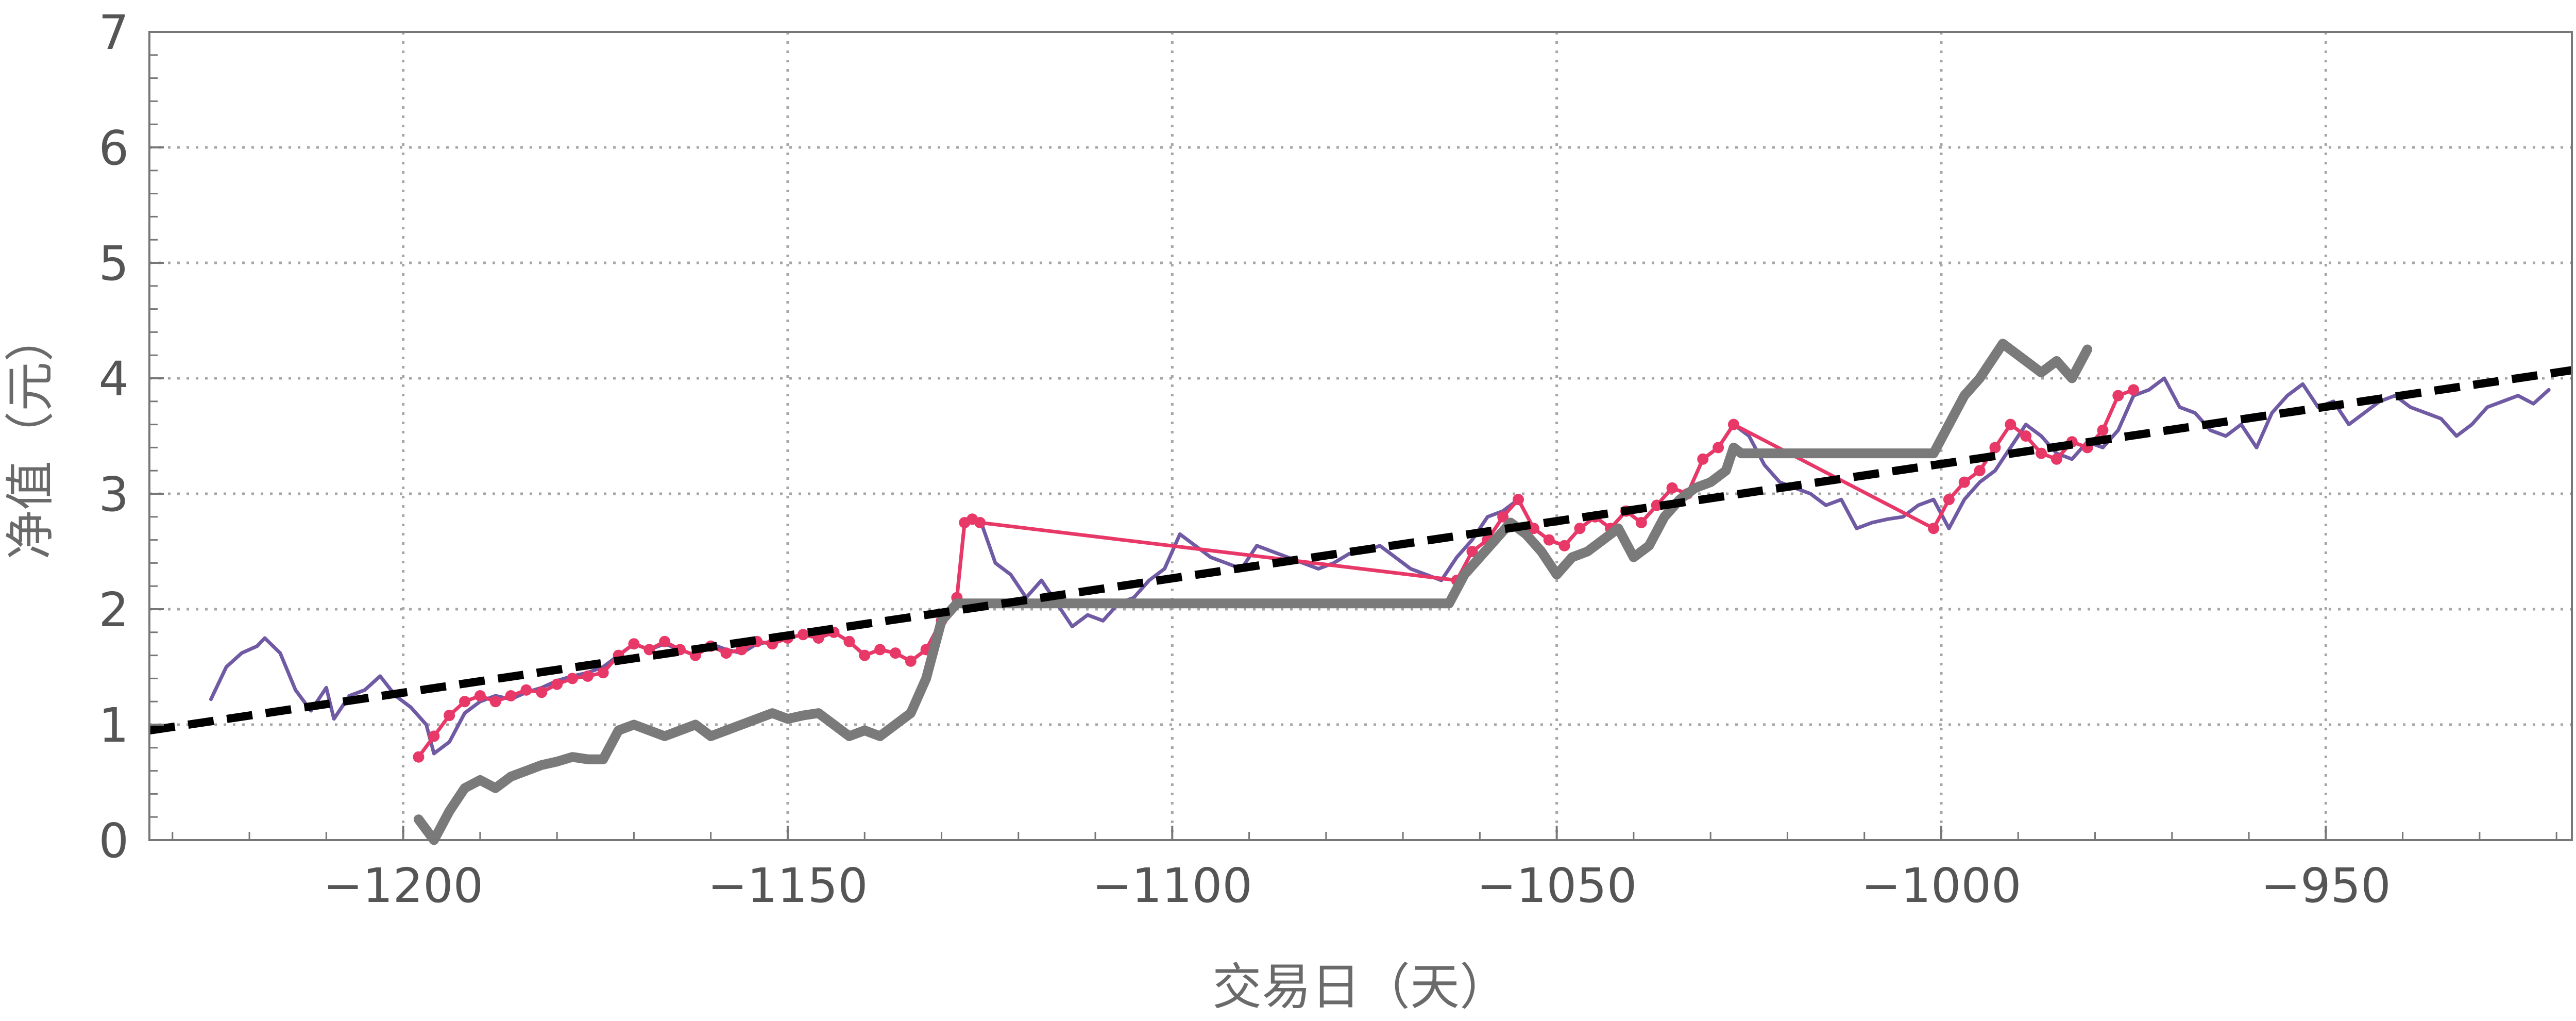  Describe the element at coordinates (113, 379) in the screenshot. I see `y-tick-label: 4` at that location.